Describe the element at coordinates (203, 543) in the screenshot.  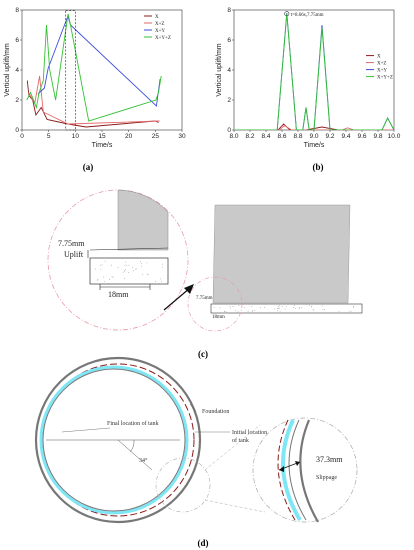
I see `panel-d-label: (d)` at that location.